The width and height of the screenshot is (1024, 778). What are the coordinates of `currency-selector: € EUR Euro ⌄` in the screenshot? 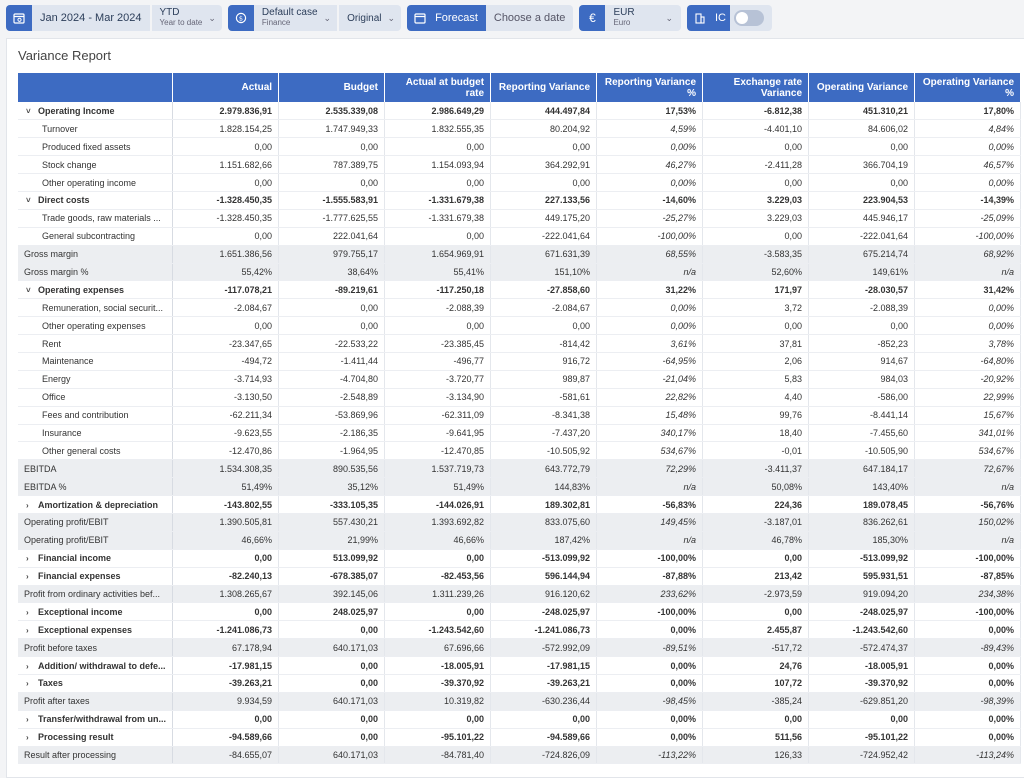 It's located at (630, 18).